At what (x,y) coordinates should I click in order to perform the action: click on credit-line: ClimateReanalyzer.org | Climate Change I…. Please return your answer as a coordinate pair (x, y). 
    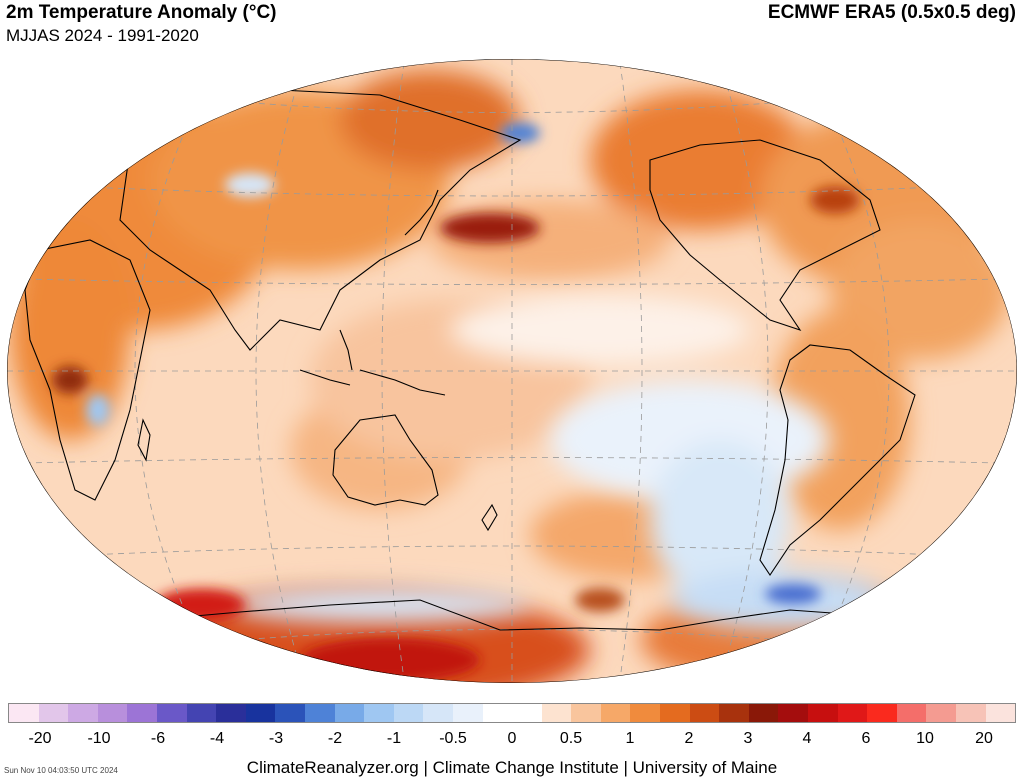
    Looking at the image, I should click on (512, 767).